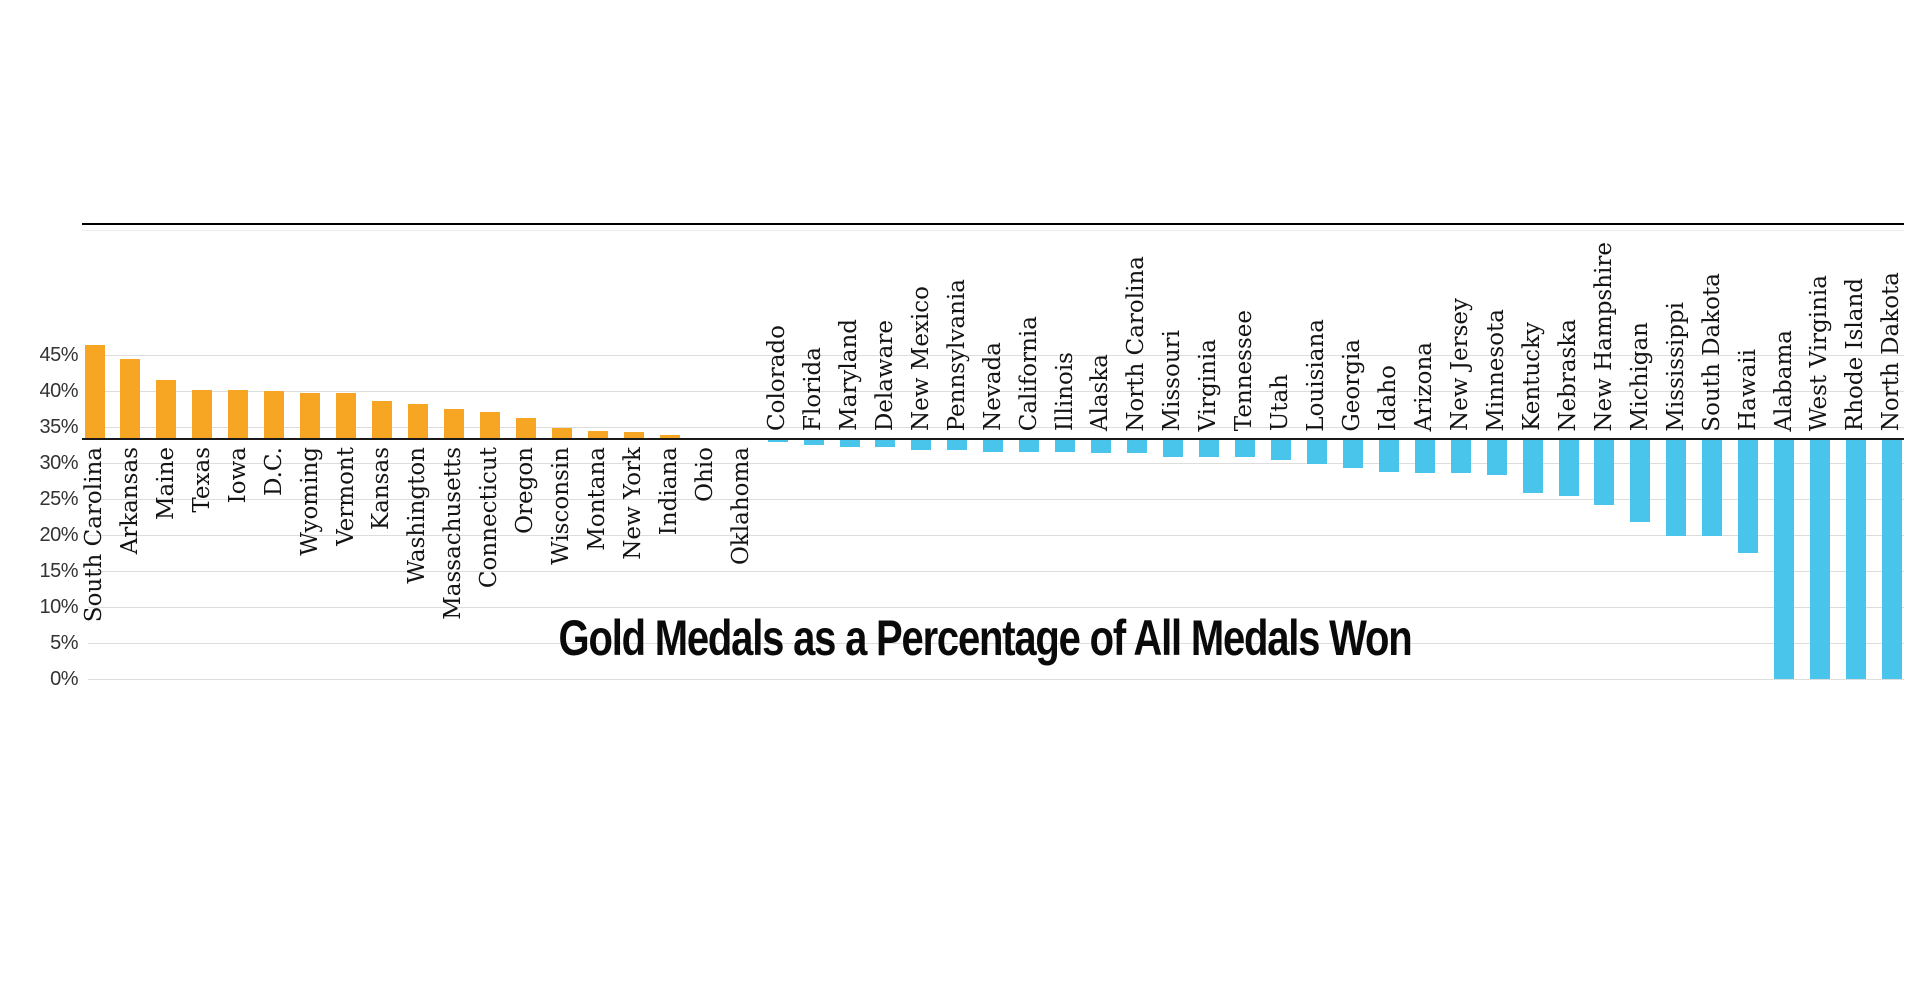 The height and width of the screenshot is (1000, 1920). I want to click on state-name-text: D.C., so click(273, 472).